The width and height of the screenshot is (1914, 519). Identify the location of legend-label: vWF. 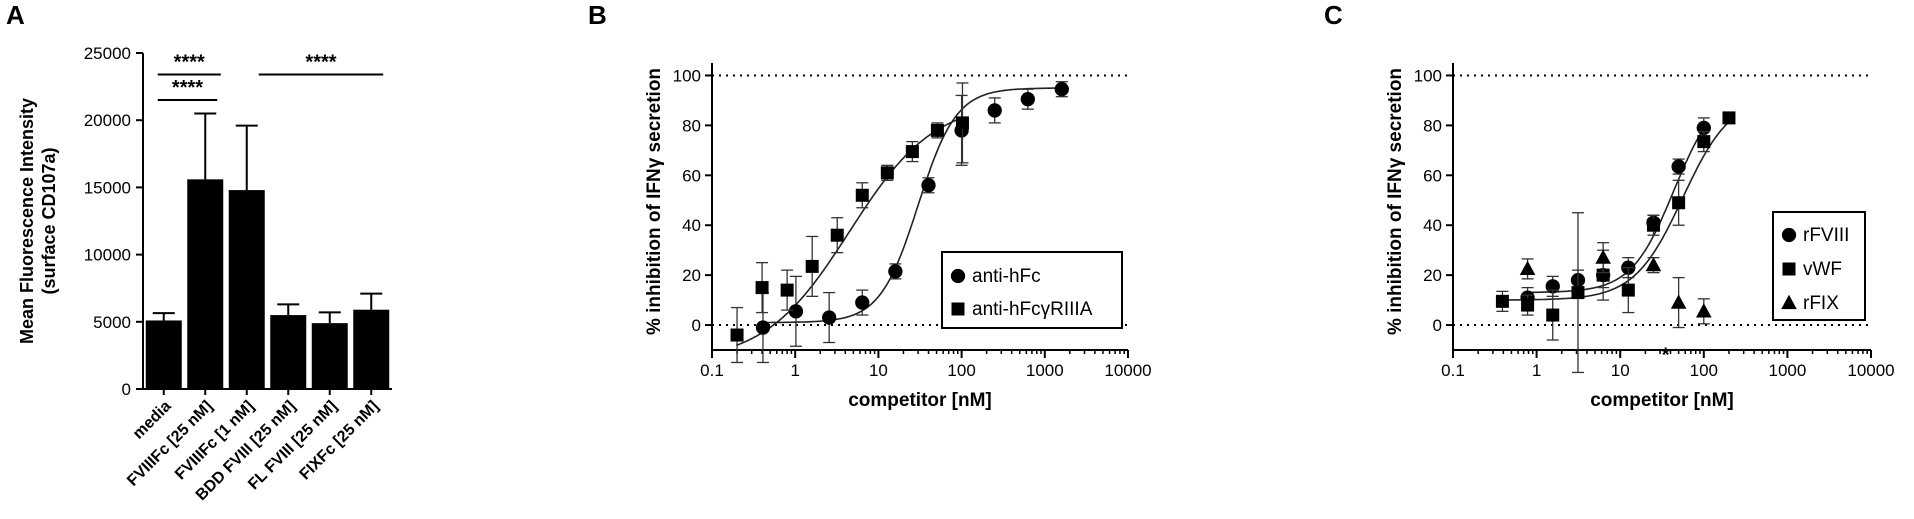
(1822, 269).